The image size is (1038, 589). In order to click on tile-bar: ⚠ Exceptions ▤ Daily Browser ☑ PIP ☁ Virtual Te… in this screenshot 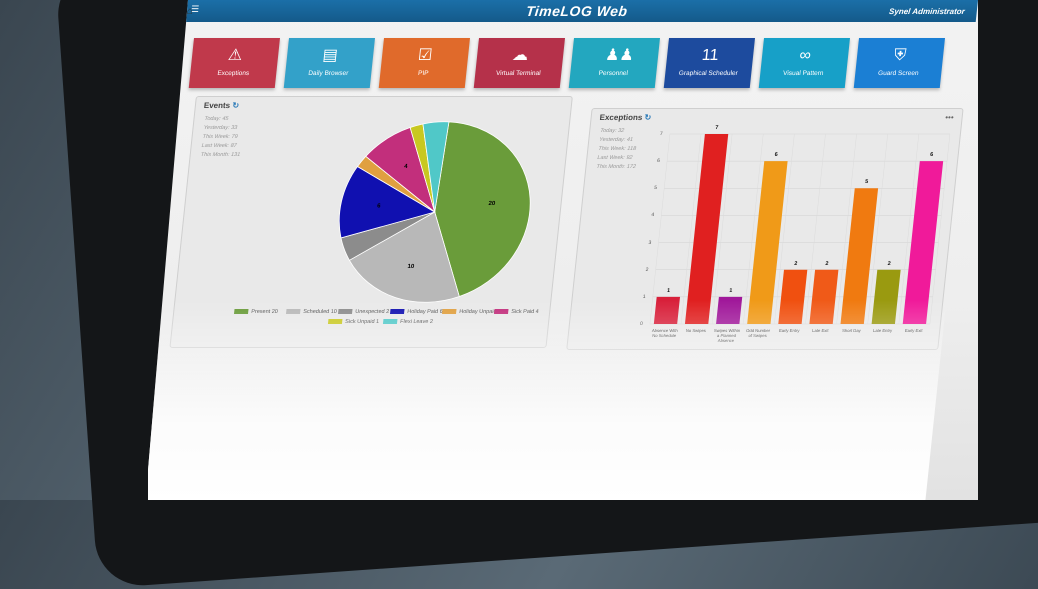, I will do `click(580, 65)`.